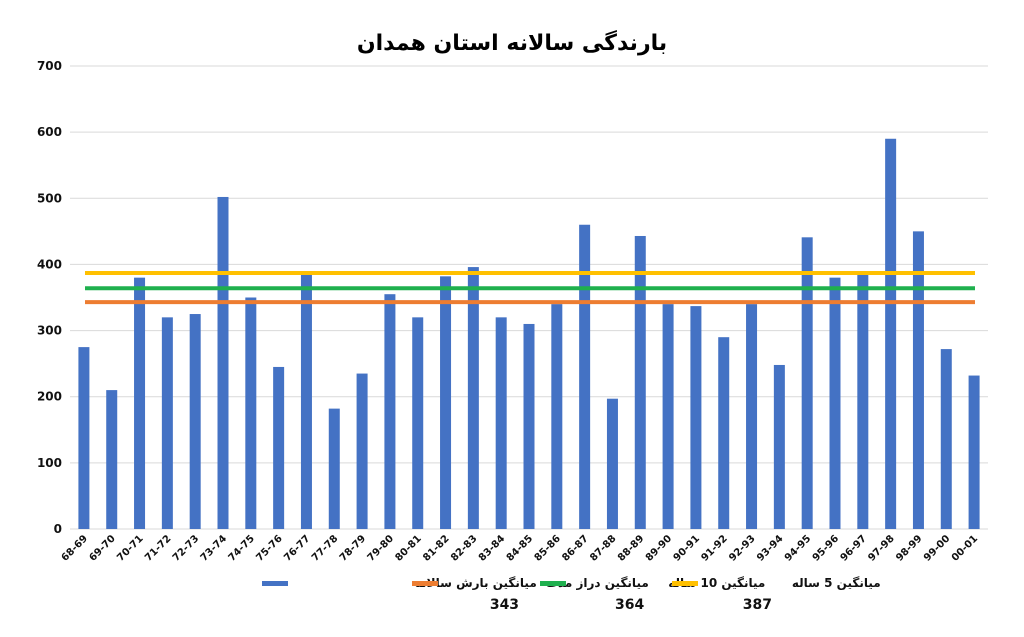  I want to click on x-tick-label: 95-96, so click(826, 548).